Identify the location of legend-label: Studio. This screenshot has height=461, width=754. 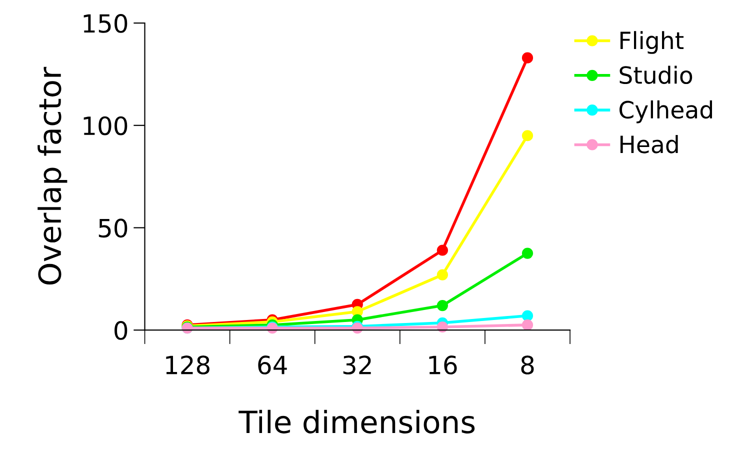
(656, 75).